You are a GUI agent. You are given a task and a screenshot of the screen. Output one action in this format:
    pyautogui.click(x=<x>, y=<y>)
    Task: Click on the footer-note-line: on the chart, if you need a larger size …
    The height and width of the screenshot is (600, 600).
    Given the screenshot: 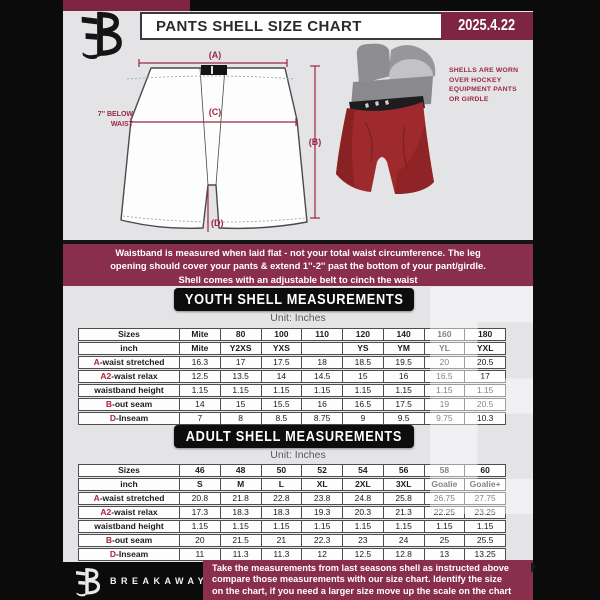 What is the action you would take?
    pyautogui.click(x=362, y=590)
    